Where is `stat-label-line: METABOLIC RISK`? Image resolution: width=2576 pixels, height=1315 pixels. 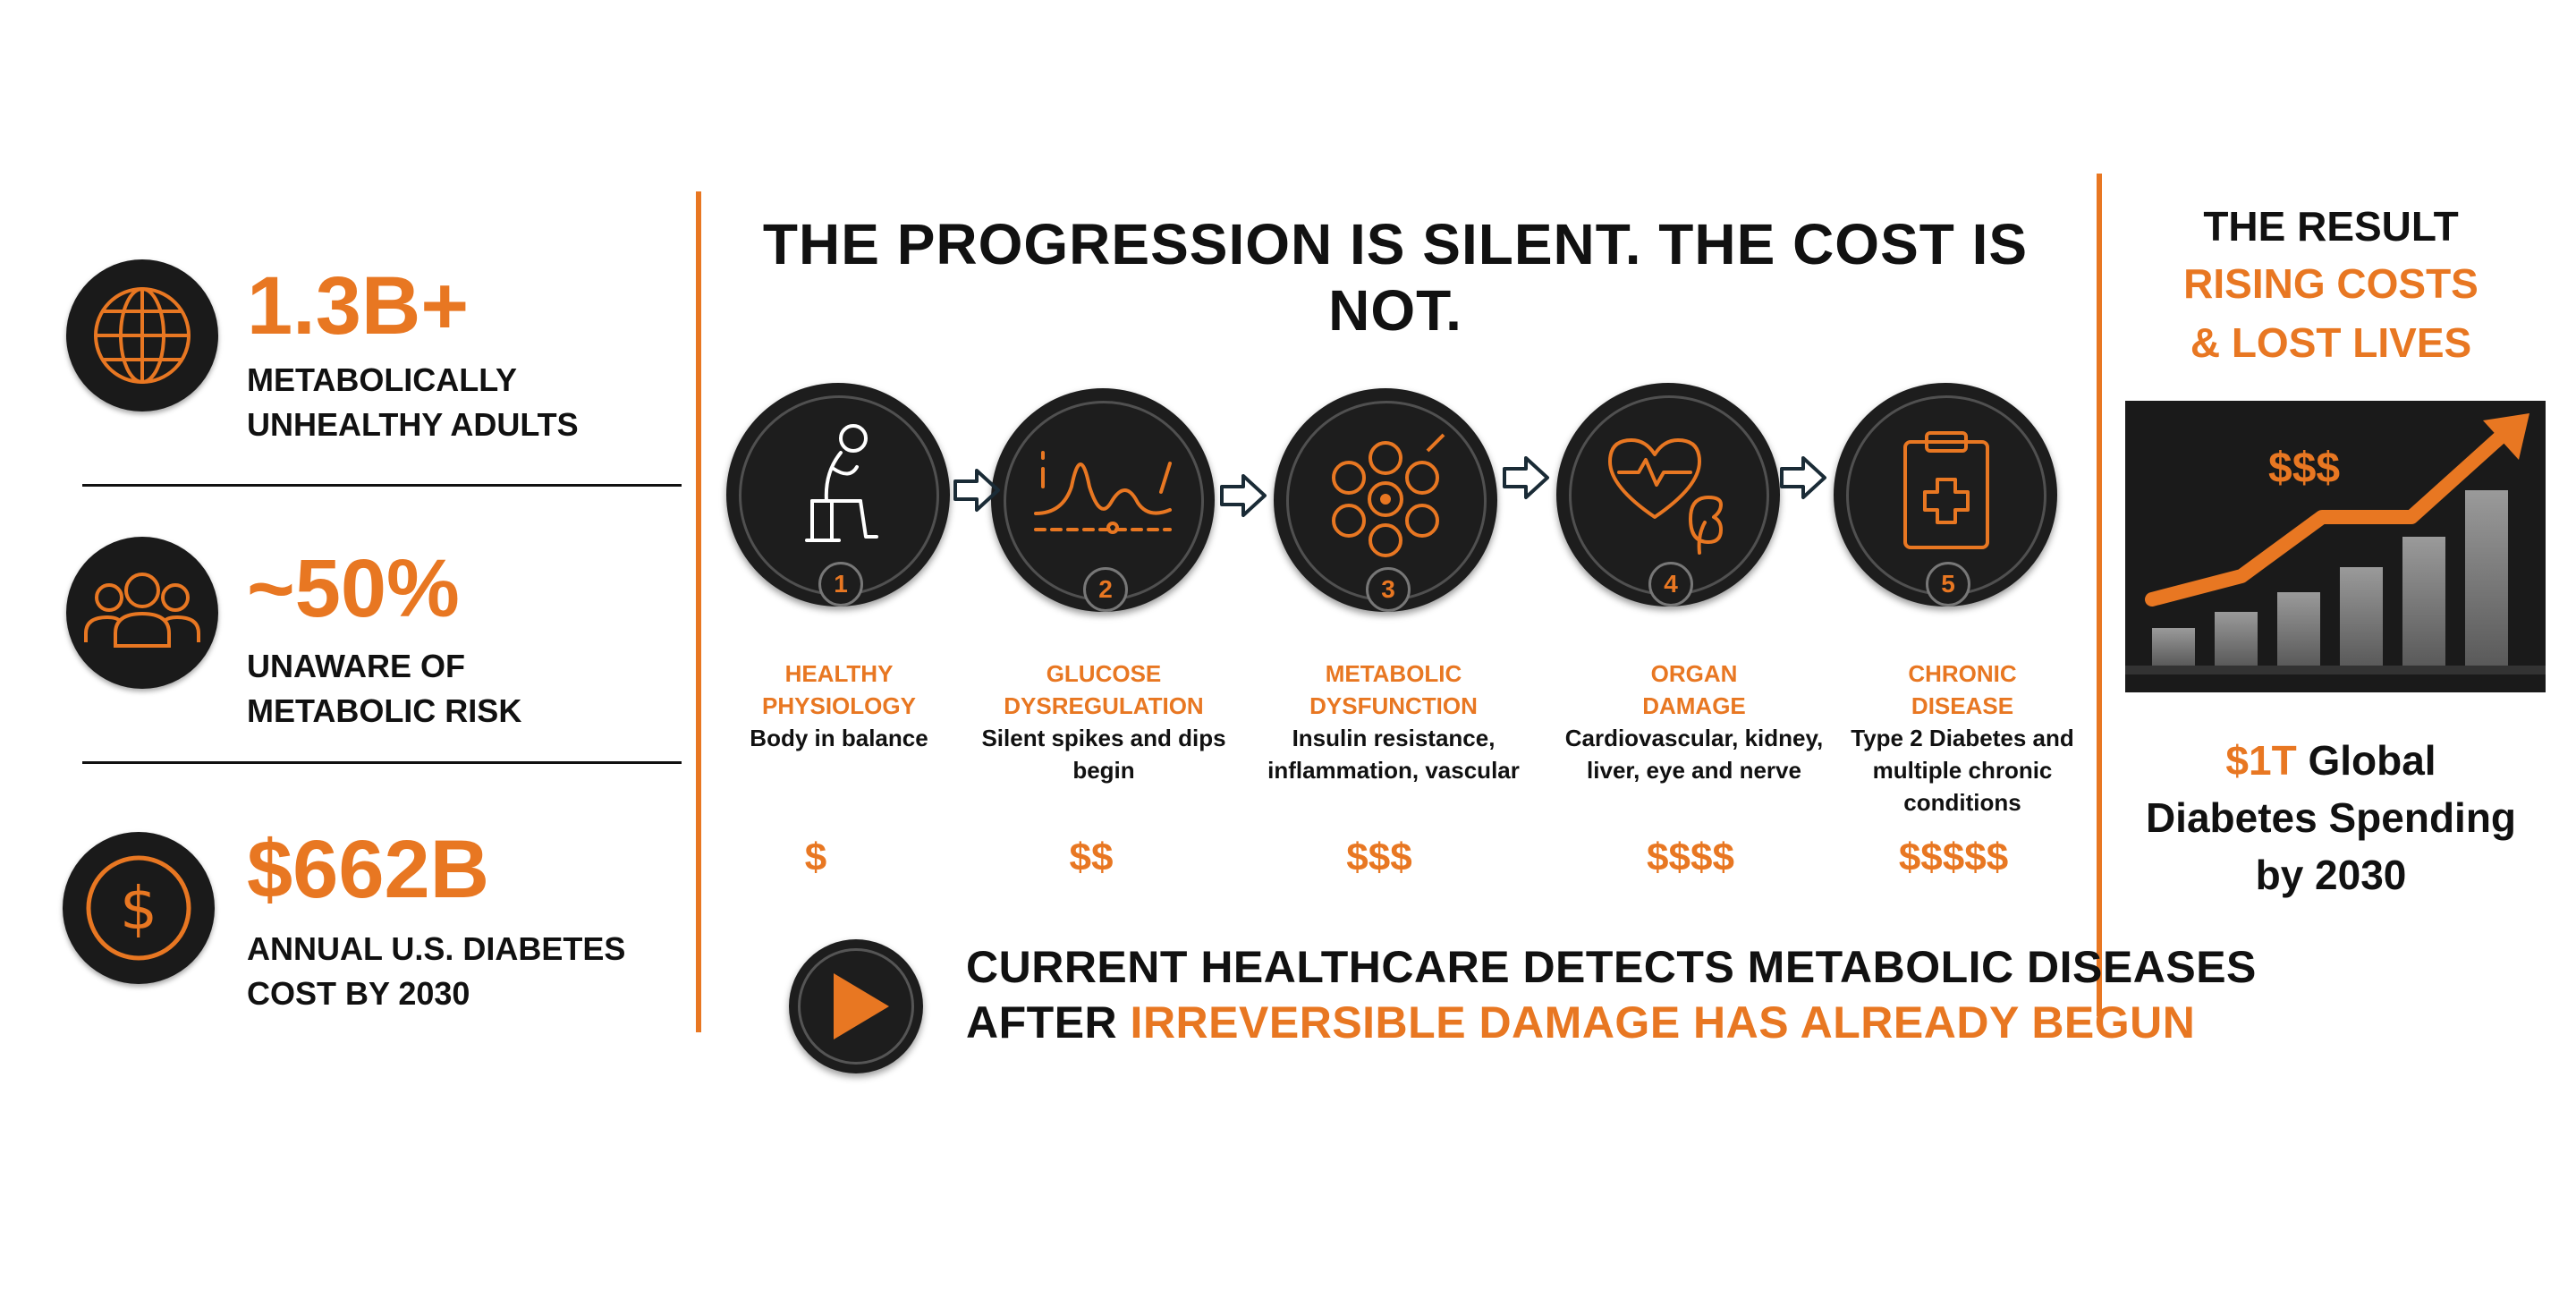
stat-label-line: METABOLIC RISK is located at coordinates (384, 710).